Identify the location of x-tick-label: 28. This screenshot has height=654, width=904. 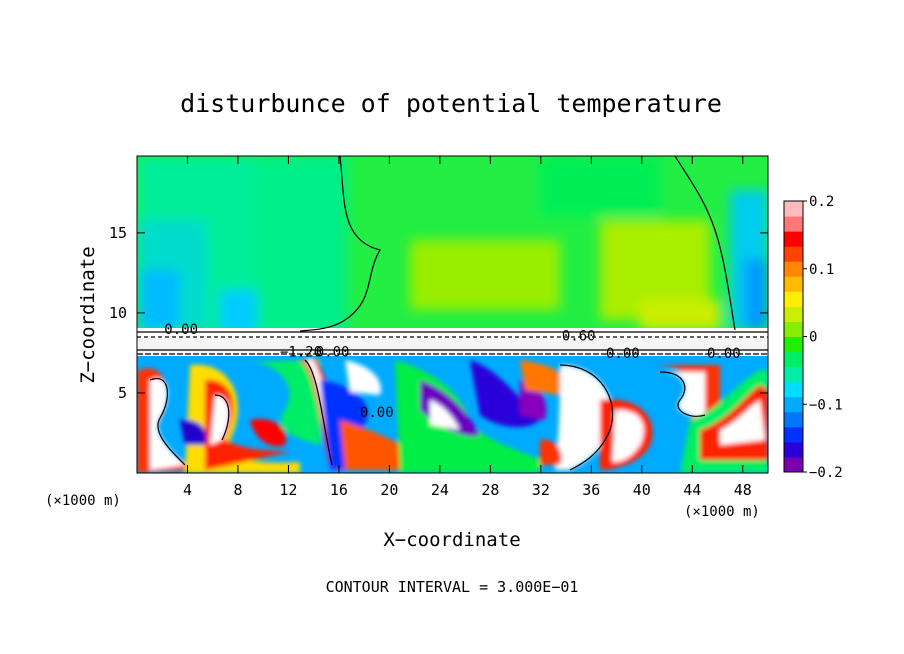
(490, 490).